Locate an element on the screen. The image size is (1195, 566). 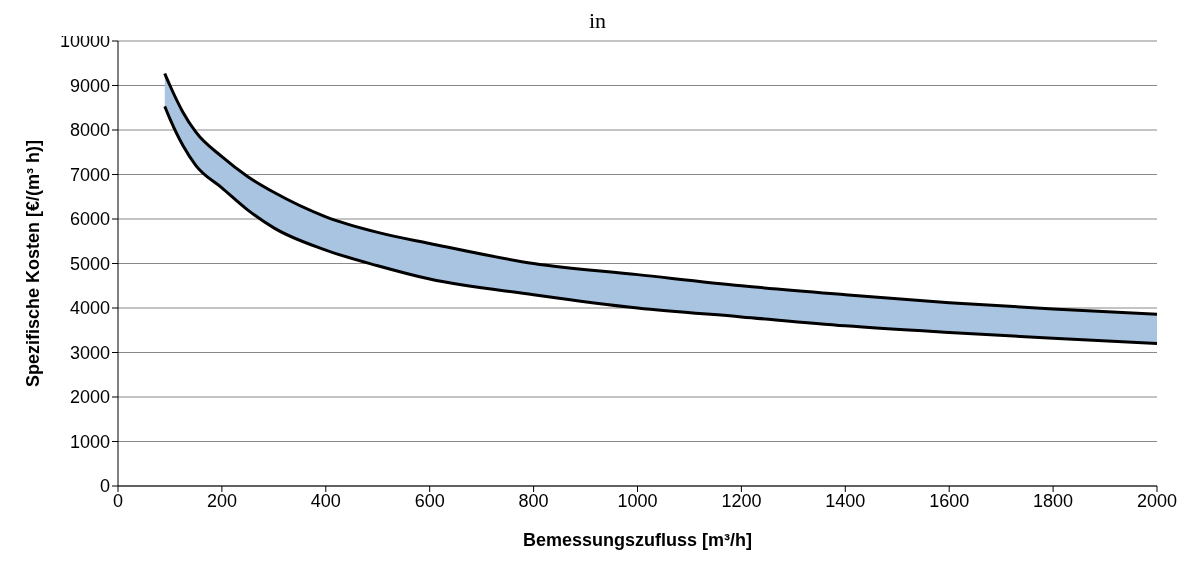
x-tick-label: 800 is located at coordinates (533, 500).